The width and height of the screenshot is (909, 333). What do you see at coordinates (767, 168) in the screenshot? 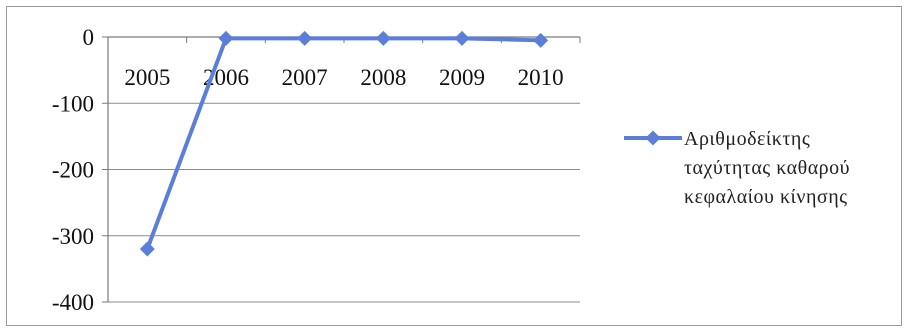
I see `legend-label-line: ταχύτητας καθαρού` at bounding box center [767, 168].